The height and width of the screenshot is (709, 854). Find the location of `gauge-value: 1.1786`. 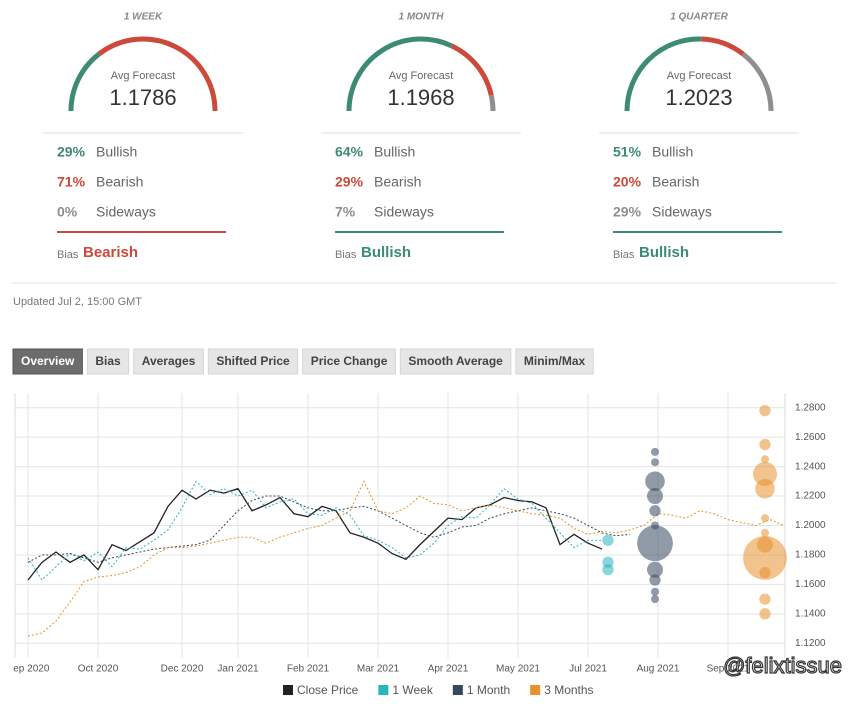

gauge-value: 1.1786 is located at coordinates (142, 97).